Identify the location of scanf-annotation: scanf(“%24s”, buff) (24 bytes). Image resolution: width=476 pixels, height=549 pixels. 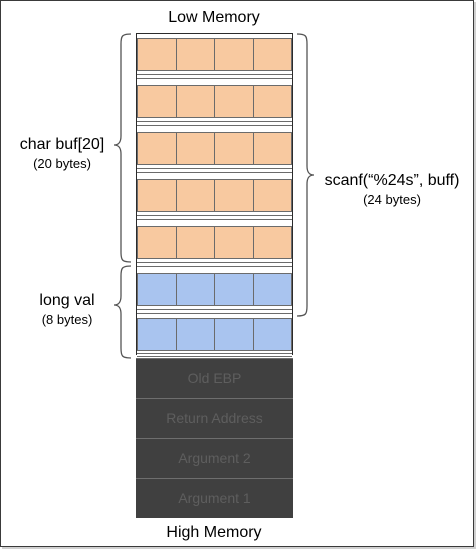
(392, 189).